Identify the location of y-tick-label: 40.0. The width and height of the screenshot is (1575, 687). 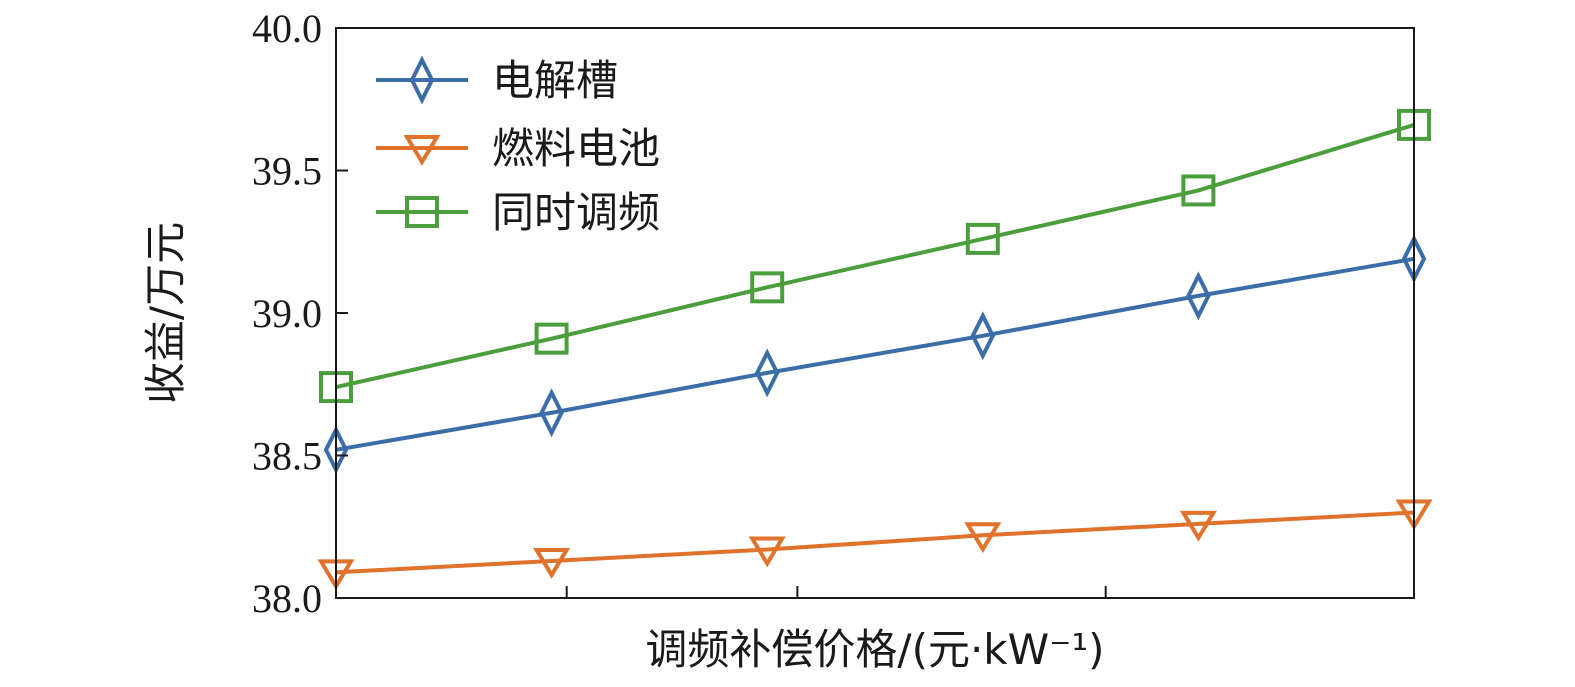
(287, 28).